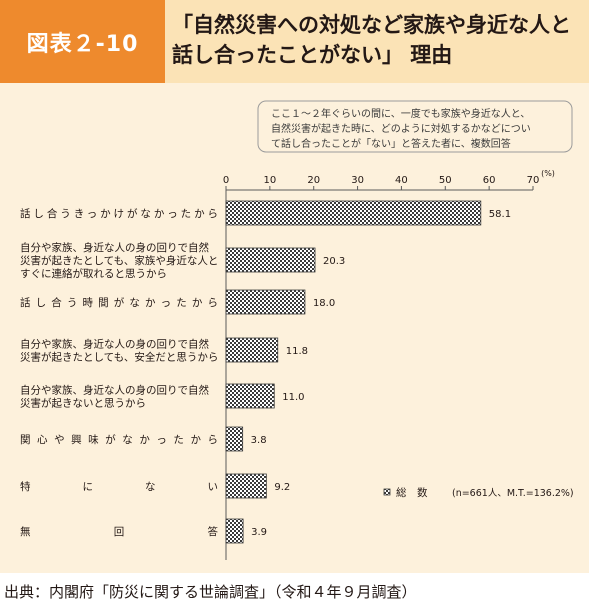 The height and width of the screenshot is (608, 589). I want to click on legend: 総 数 (n=661人、M.T.=136.2%), so click(478, 492).